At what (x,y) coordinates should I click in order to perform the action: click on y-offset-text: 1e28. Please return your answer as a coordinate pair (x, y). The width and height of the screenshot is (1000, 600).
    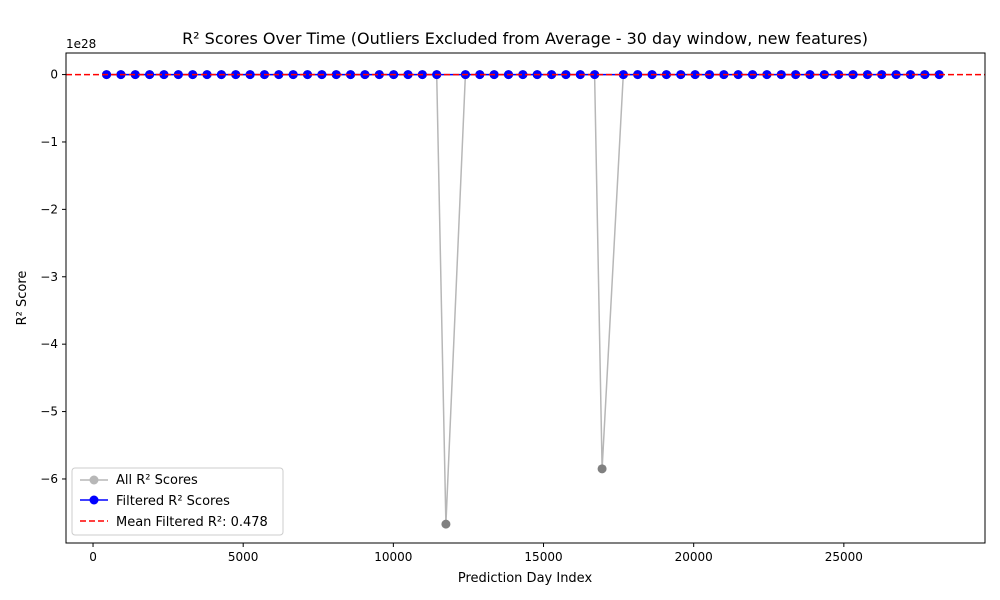
    Looking at the image, I should click on (81, 44).